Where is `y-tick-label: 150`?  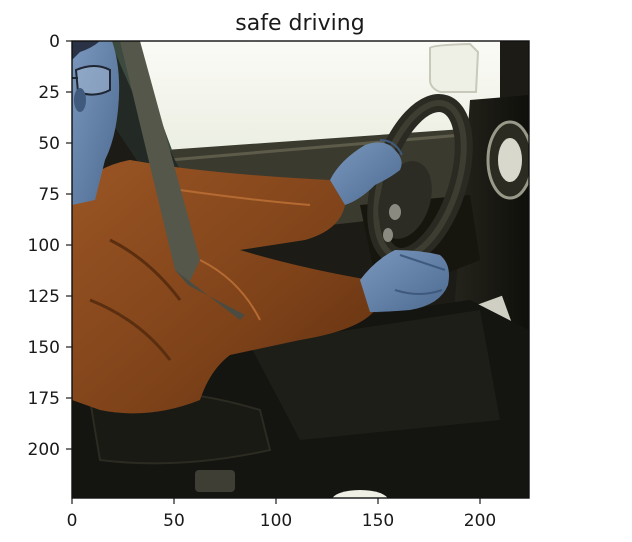
y-tick-label: 150 is located at coordinates (44, 348).